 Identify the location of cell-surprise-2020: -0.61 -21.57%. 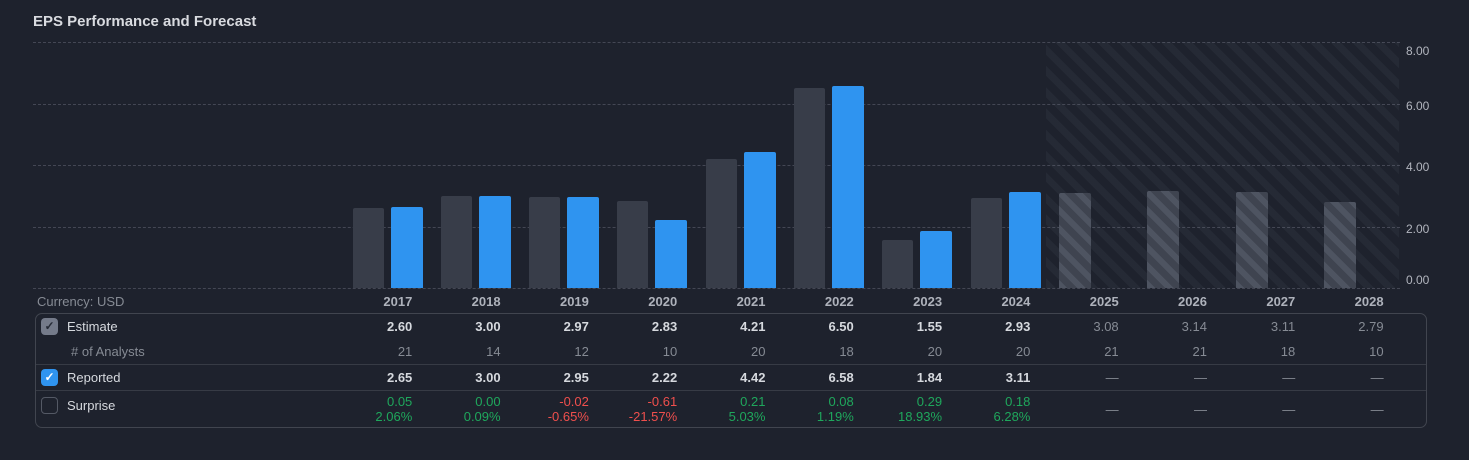
(653, 409).